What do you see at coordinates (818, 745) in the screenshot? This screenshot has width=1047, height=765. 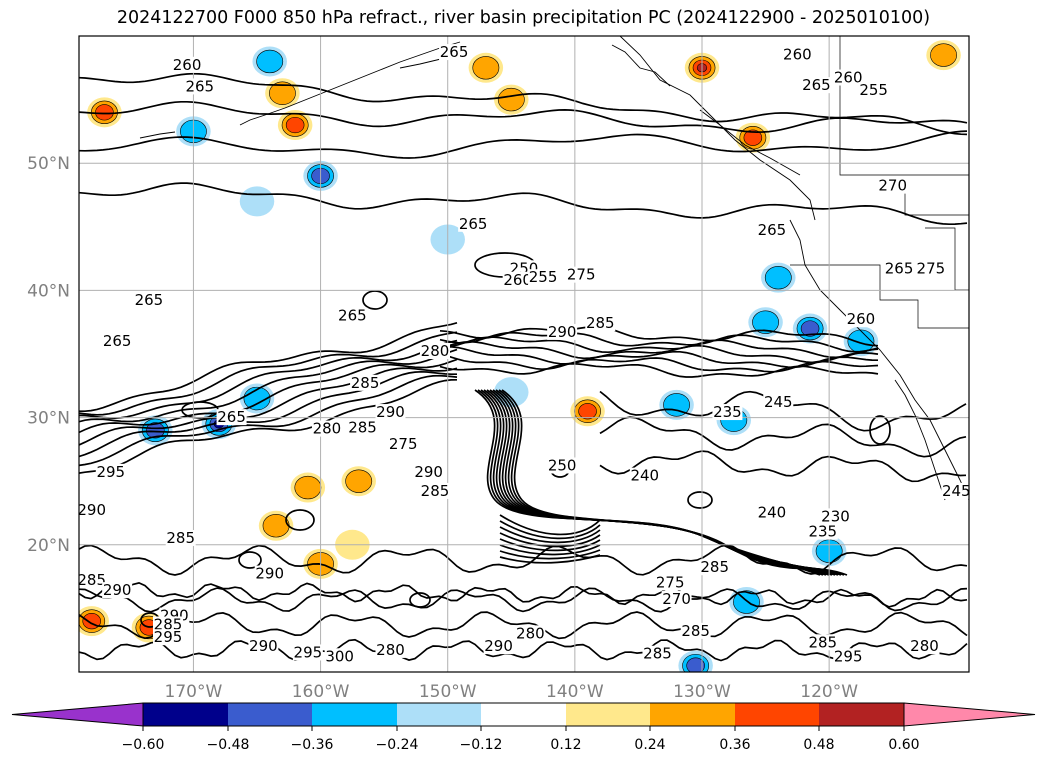 I see `colorbar-tick-label: 0.48` at bounding box center [818, 745].